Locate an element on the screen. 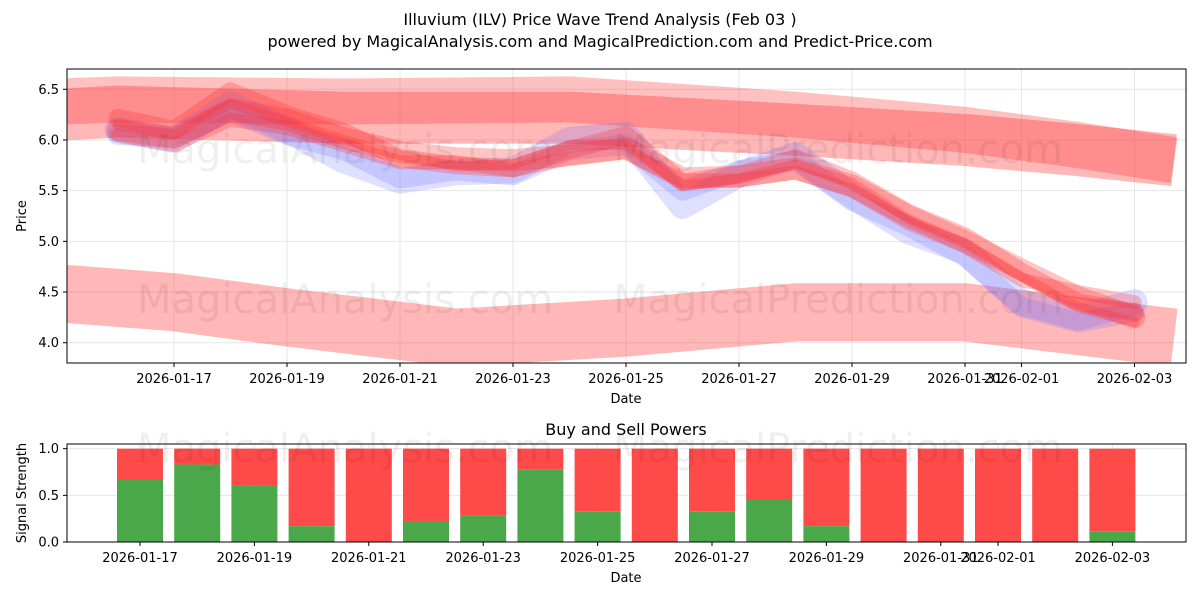 This screenshot has width=1200, height=604. watermark-prediction-top: MagicalPrediction.com is located at coordinates (838, 150).